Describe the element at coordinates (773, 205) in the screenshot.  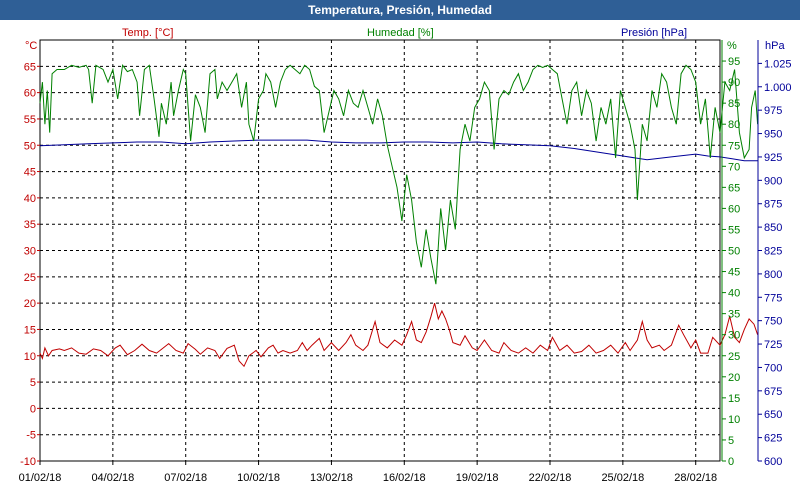
I see `pressure-tick-label: 875` at that location.